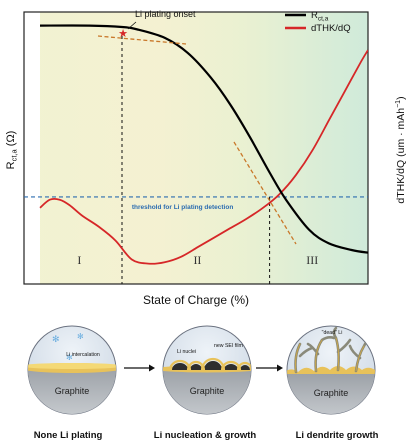 The image size is (417, 443). What do you see at coordinates (312, 260) in the screenshot?
I see `region-label-3: III` at bounding box center [312, 260].